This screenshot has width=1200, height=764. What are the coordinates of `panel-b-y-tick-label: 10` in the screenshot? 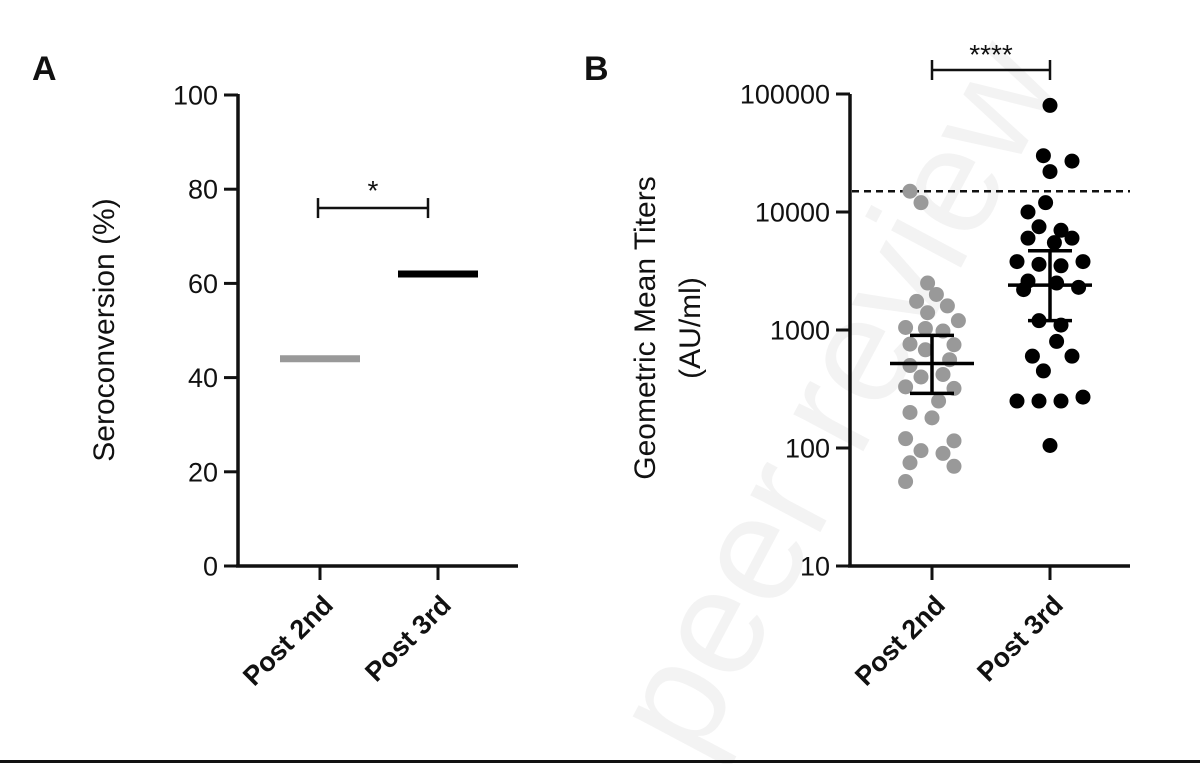 It's located at (815, 566).